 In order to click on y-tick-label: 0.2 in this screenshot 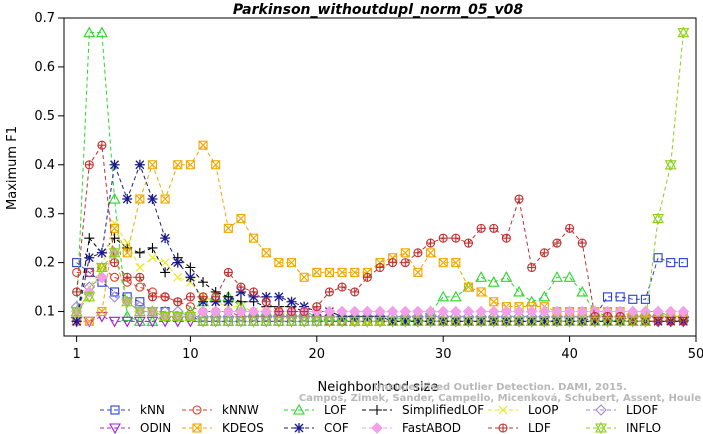, I will do `click(44, 263)`.